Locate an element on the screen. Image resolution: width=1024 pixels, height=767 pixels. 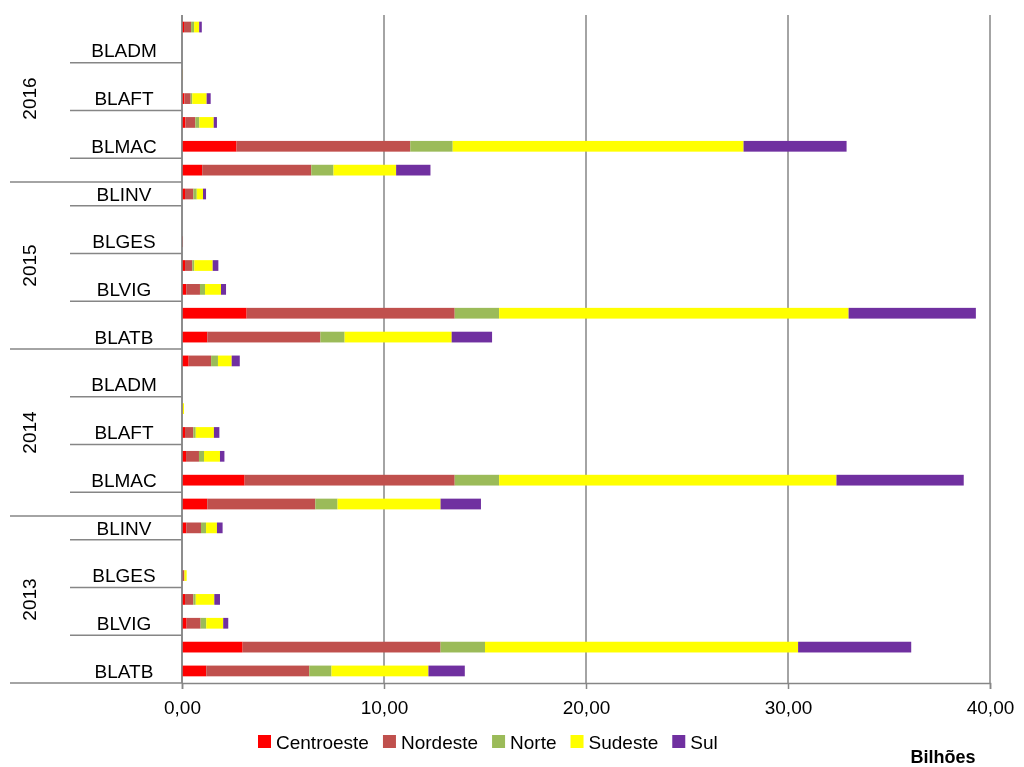
text: 2015 is located at coordinates (29, 265).